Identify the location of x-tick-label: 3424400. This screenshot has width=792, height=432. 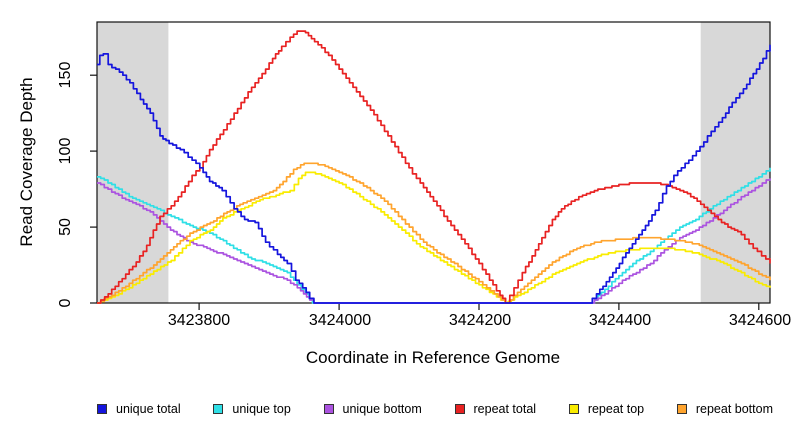
(620, 320).